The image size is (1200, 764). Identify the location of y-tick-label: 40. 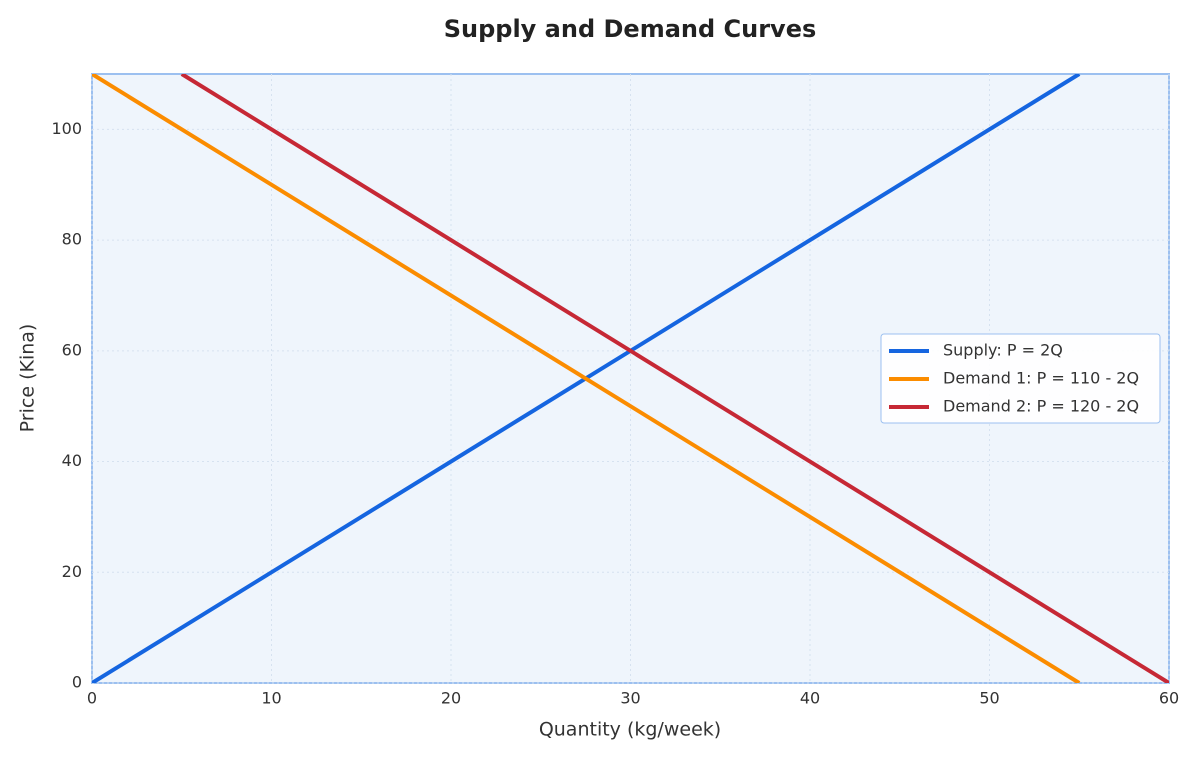
(72, 460).